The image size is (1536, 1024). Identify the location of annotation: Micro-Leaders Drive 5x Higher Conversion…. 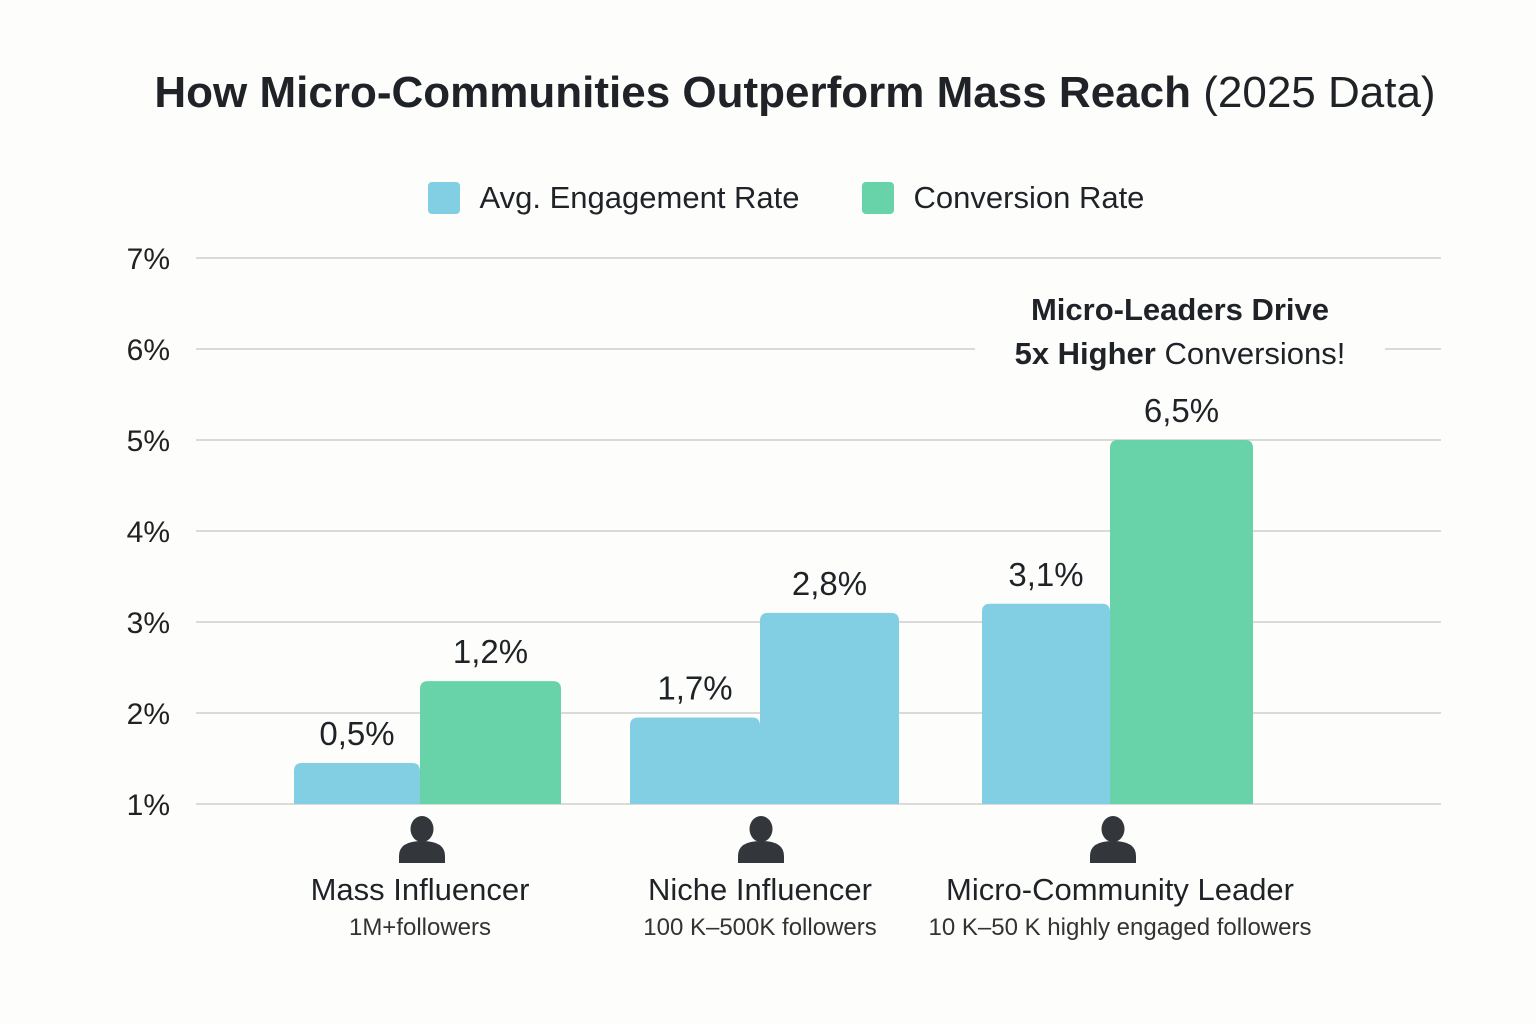
(1180, 332).